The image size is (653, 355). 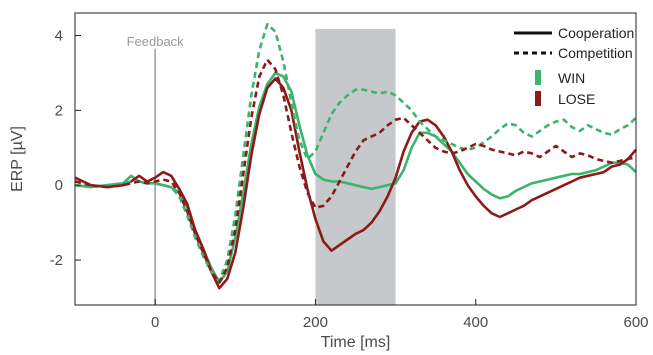 What do you see at coordinates (356, 342) in the screenshot?
I see `x-axis-label: Time [ms]` at bounding box center [356, 342].